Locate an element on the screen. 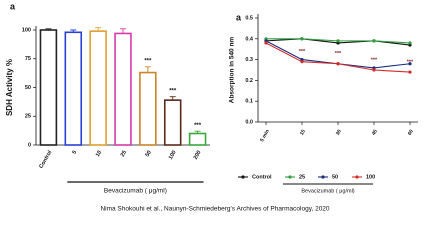 This screenshot has width=430, height=240. x-tick-label: 100 is located at coordinates (173, 155).